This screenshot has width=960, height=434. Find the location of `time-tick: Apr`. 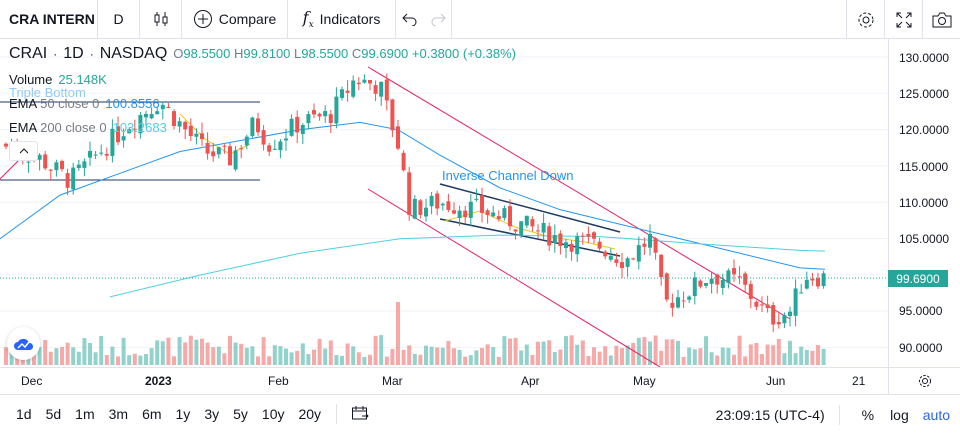

time-tick: Apr is located at coordinates (530, 381).